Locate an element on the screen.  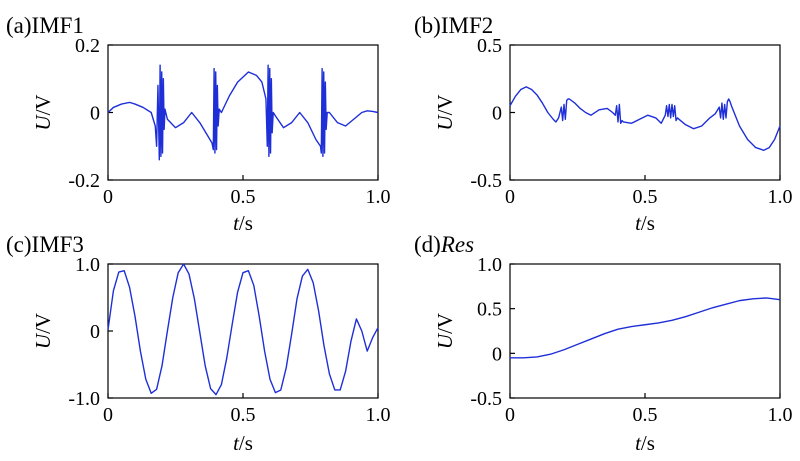
panel-label-prefix: (b) is located at coordinates (427, 25).